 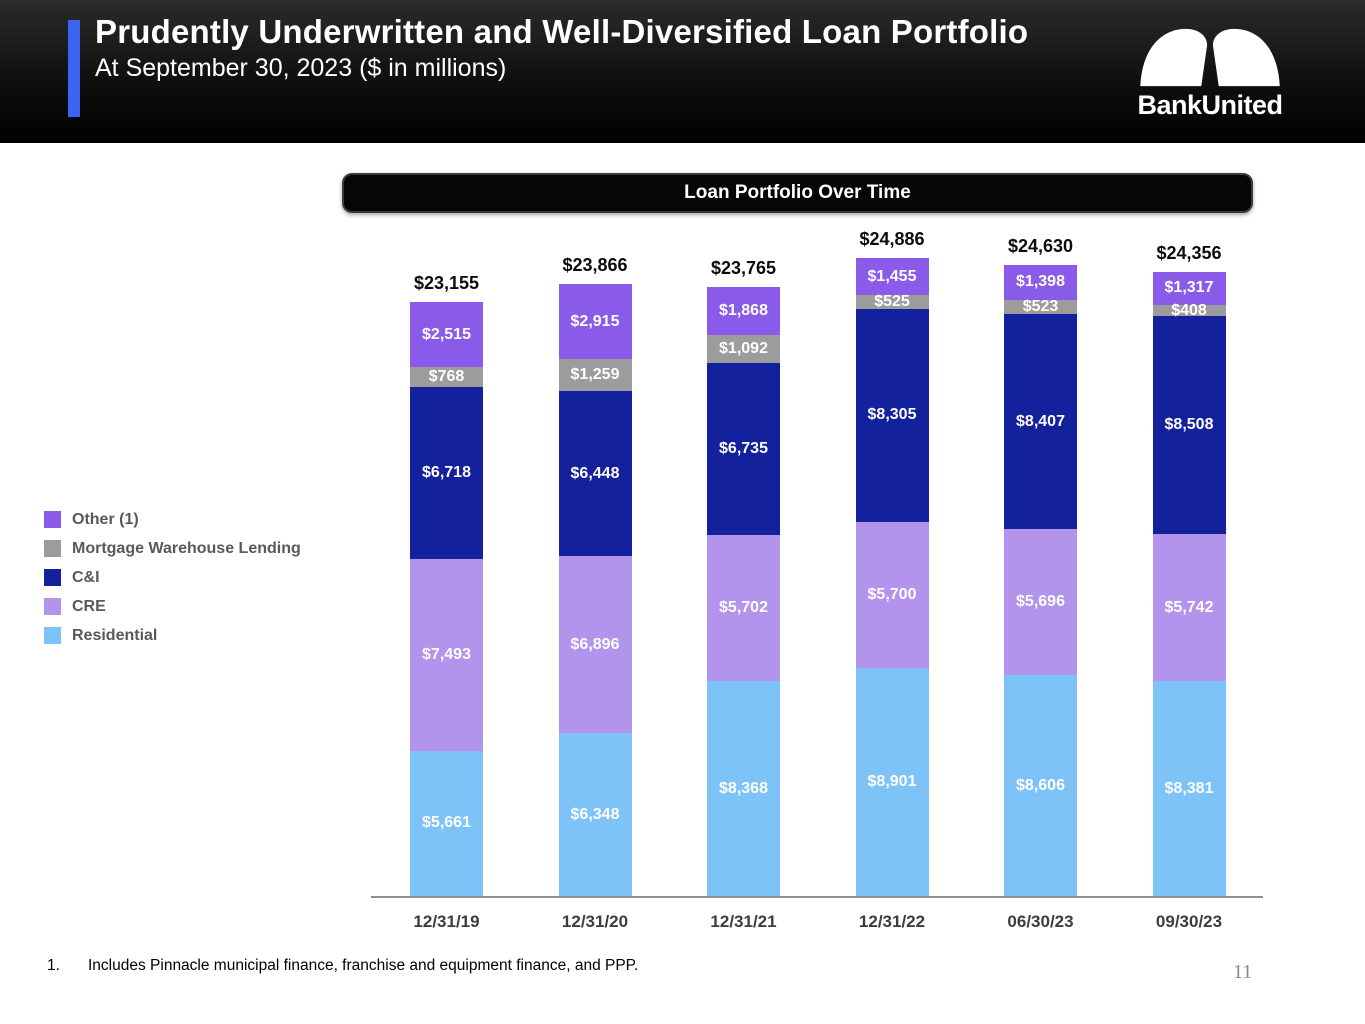 What do you see at coordinates (1243, 972) in the screenshot?
I see `page-number: 11` at bounding box center [1243, 972].